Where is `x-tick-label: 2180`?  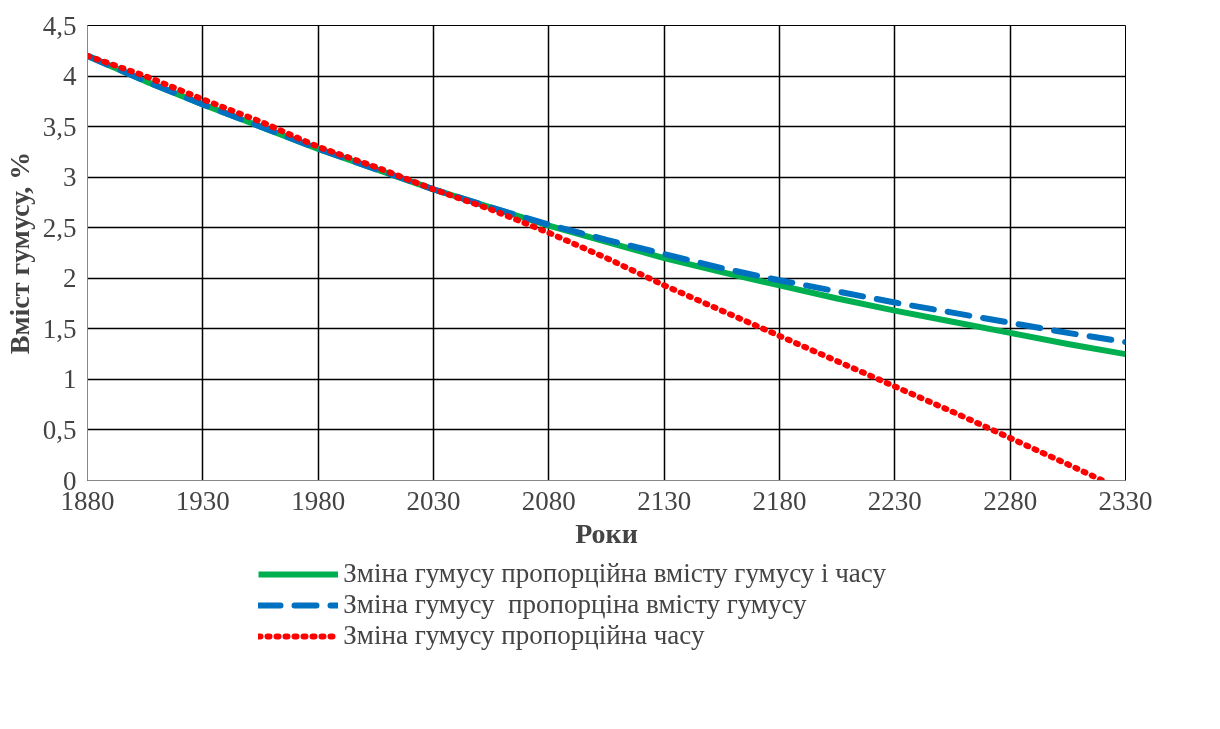 x-tick-label: 2180 is located at coordinates (779, 500).